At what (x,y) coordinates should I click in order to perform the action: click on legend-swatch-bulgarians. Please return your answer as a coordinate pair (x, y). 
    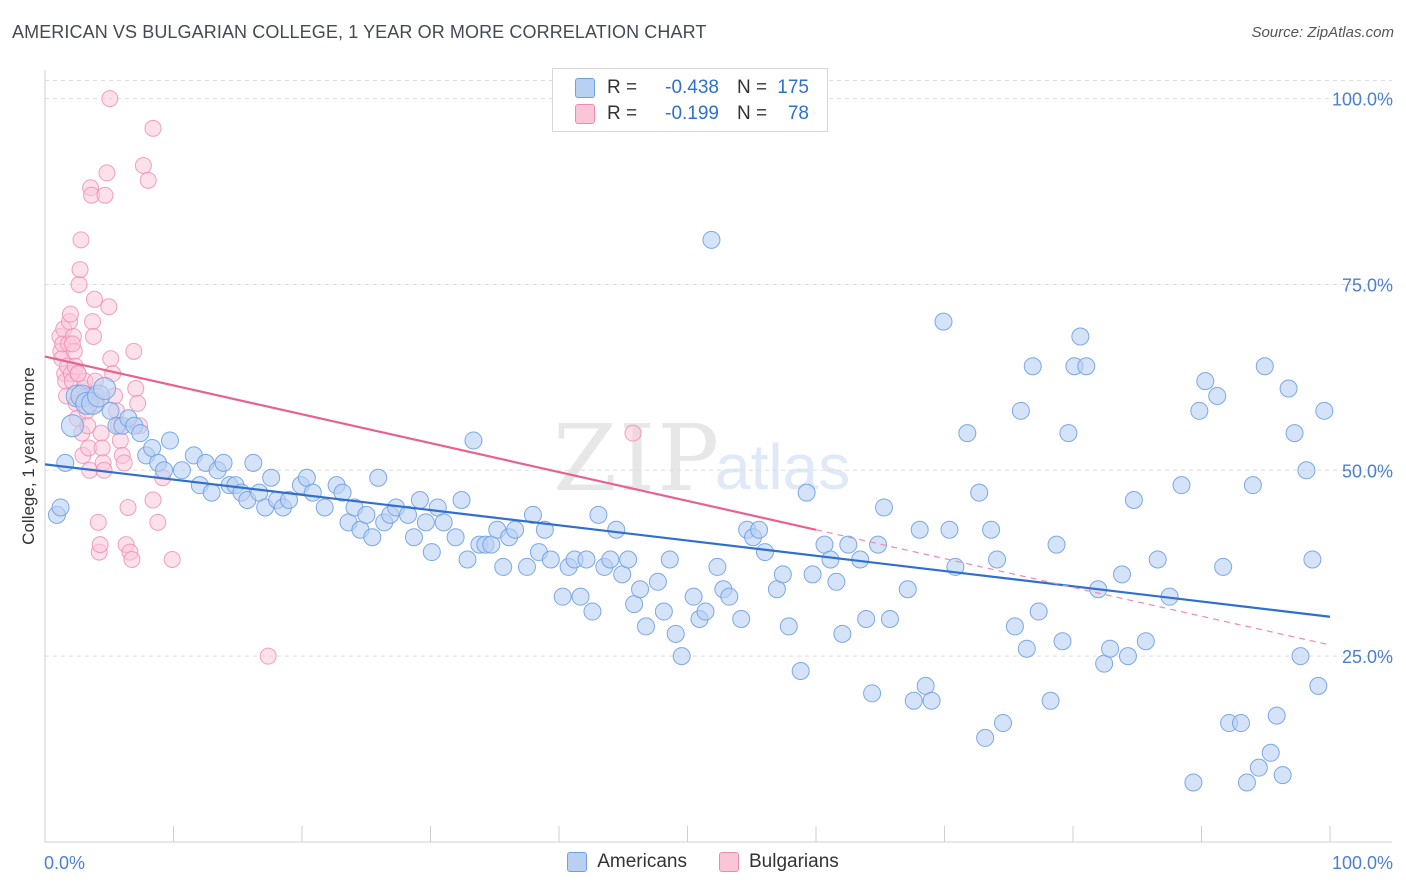
    Looking at the image, I should click on (585, 114).